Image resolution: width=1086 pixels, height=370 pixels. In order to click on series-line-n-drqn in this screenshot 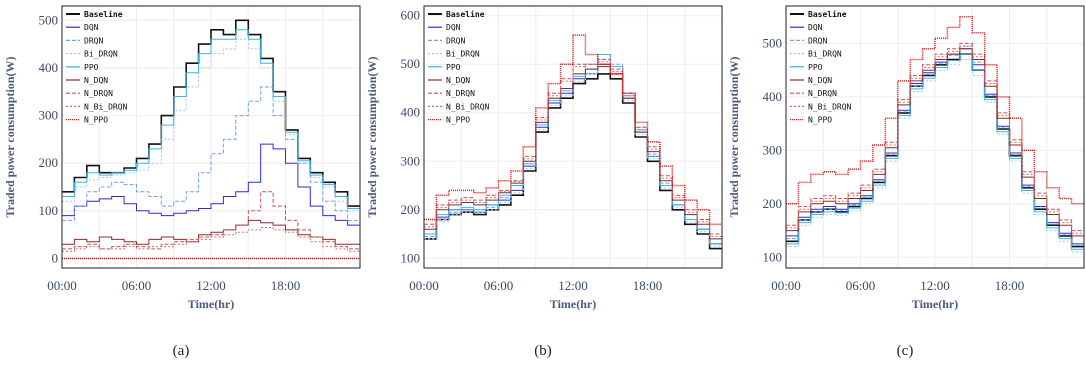, I will do `click(211, 220)`.